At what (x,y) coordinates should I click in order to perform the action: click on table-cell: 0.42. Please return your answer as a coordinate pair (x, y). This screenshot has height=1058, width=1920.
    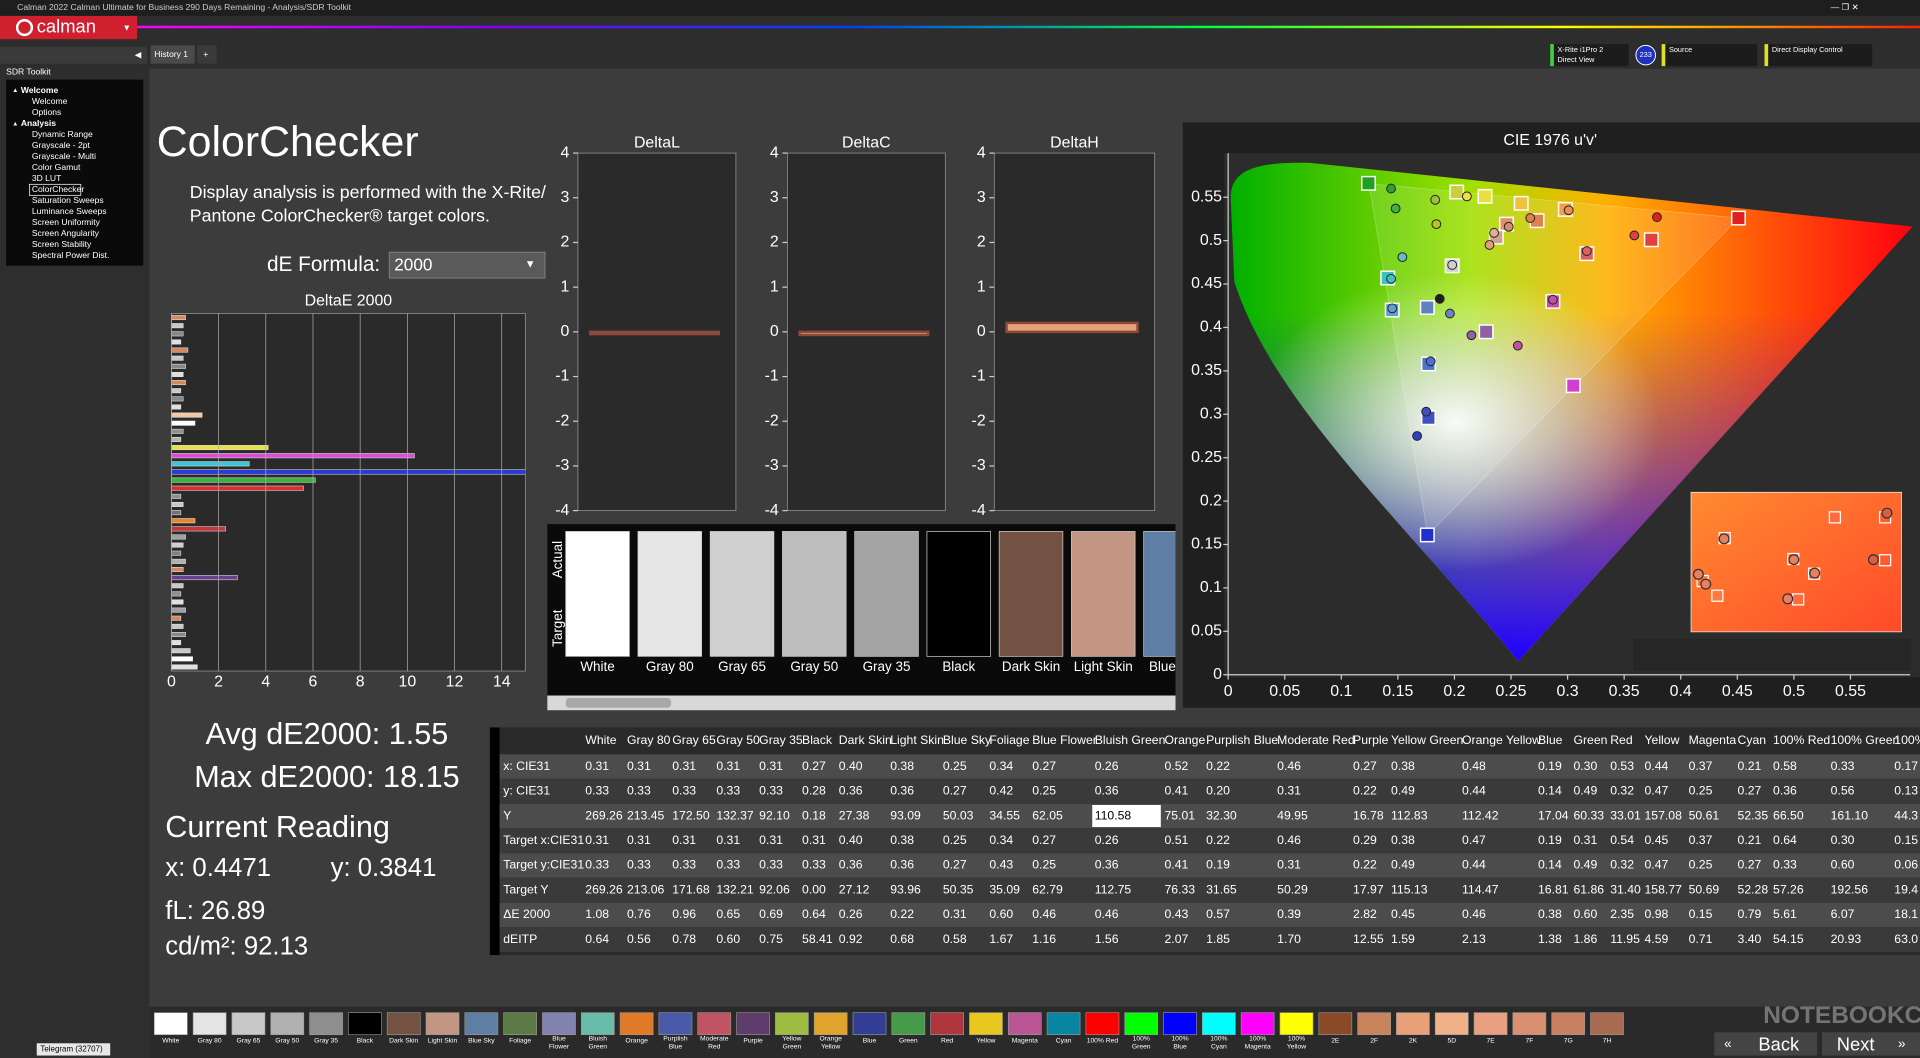
    Looking at the image, I should click on (1001, 791).